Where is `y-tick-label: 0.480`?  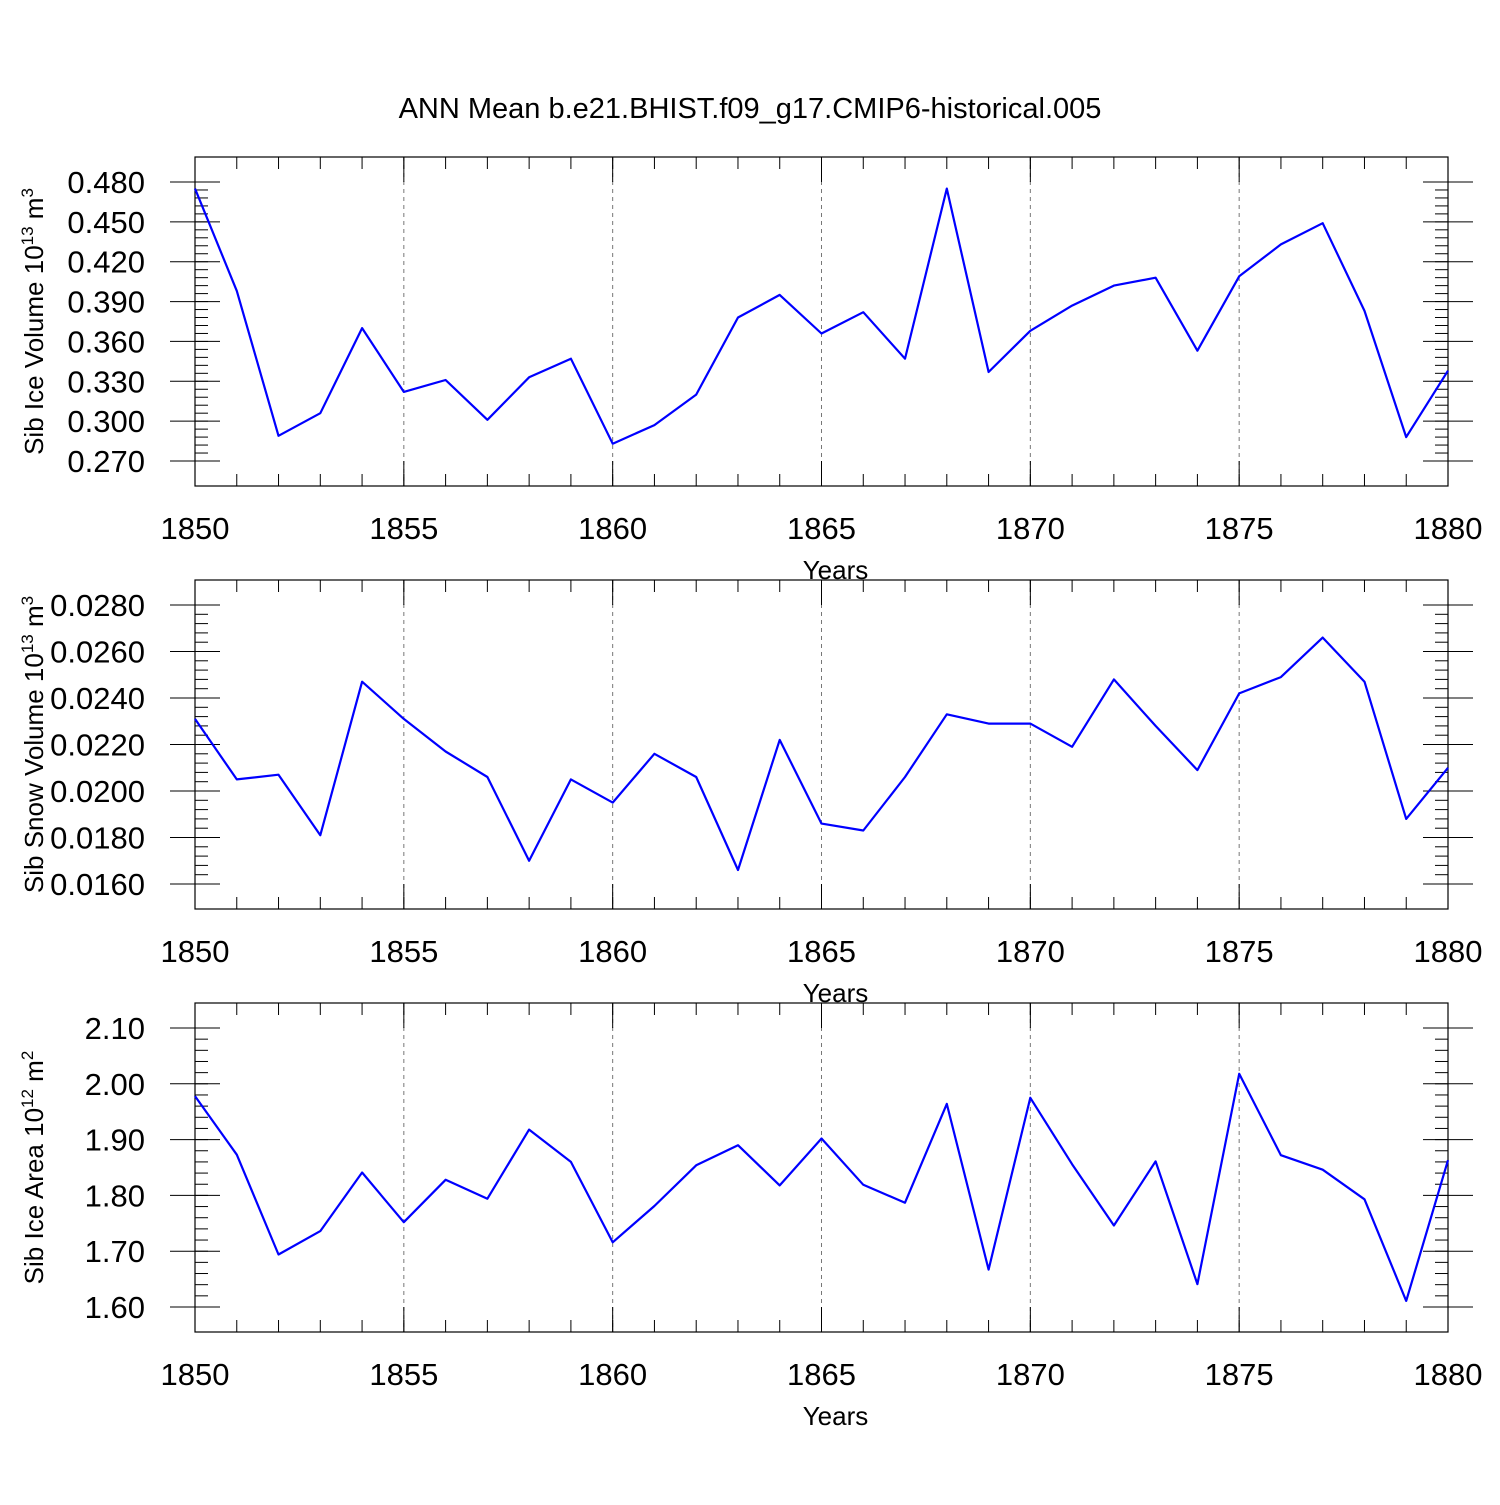 y-tick-label: 0.480 is located at coordinates (106, 182).